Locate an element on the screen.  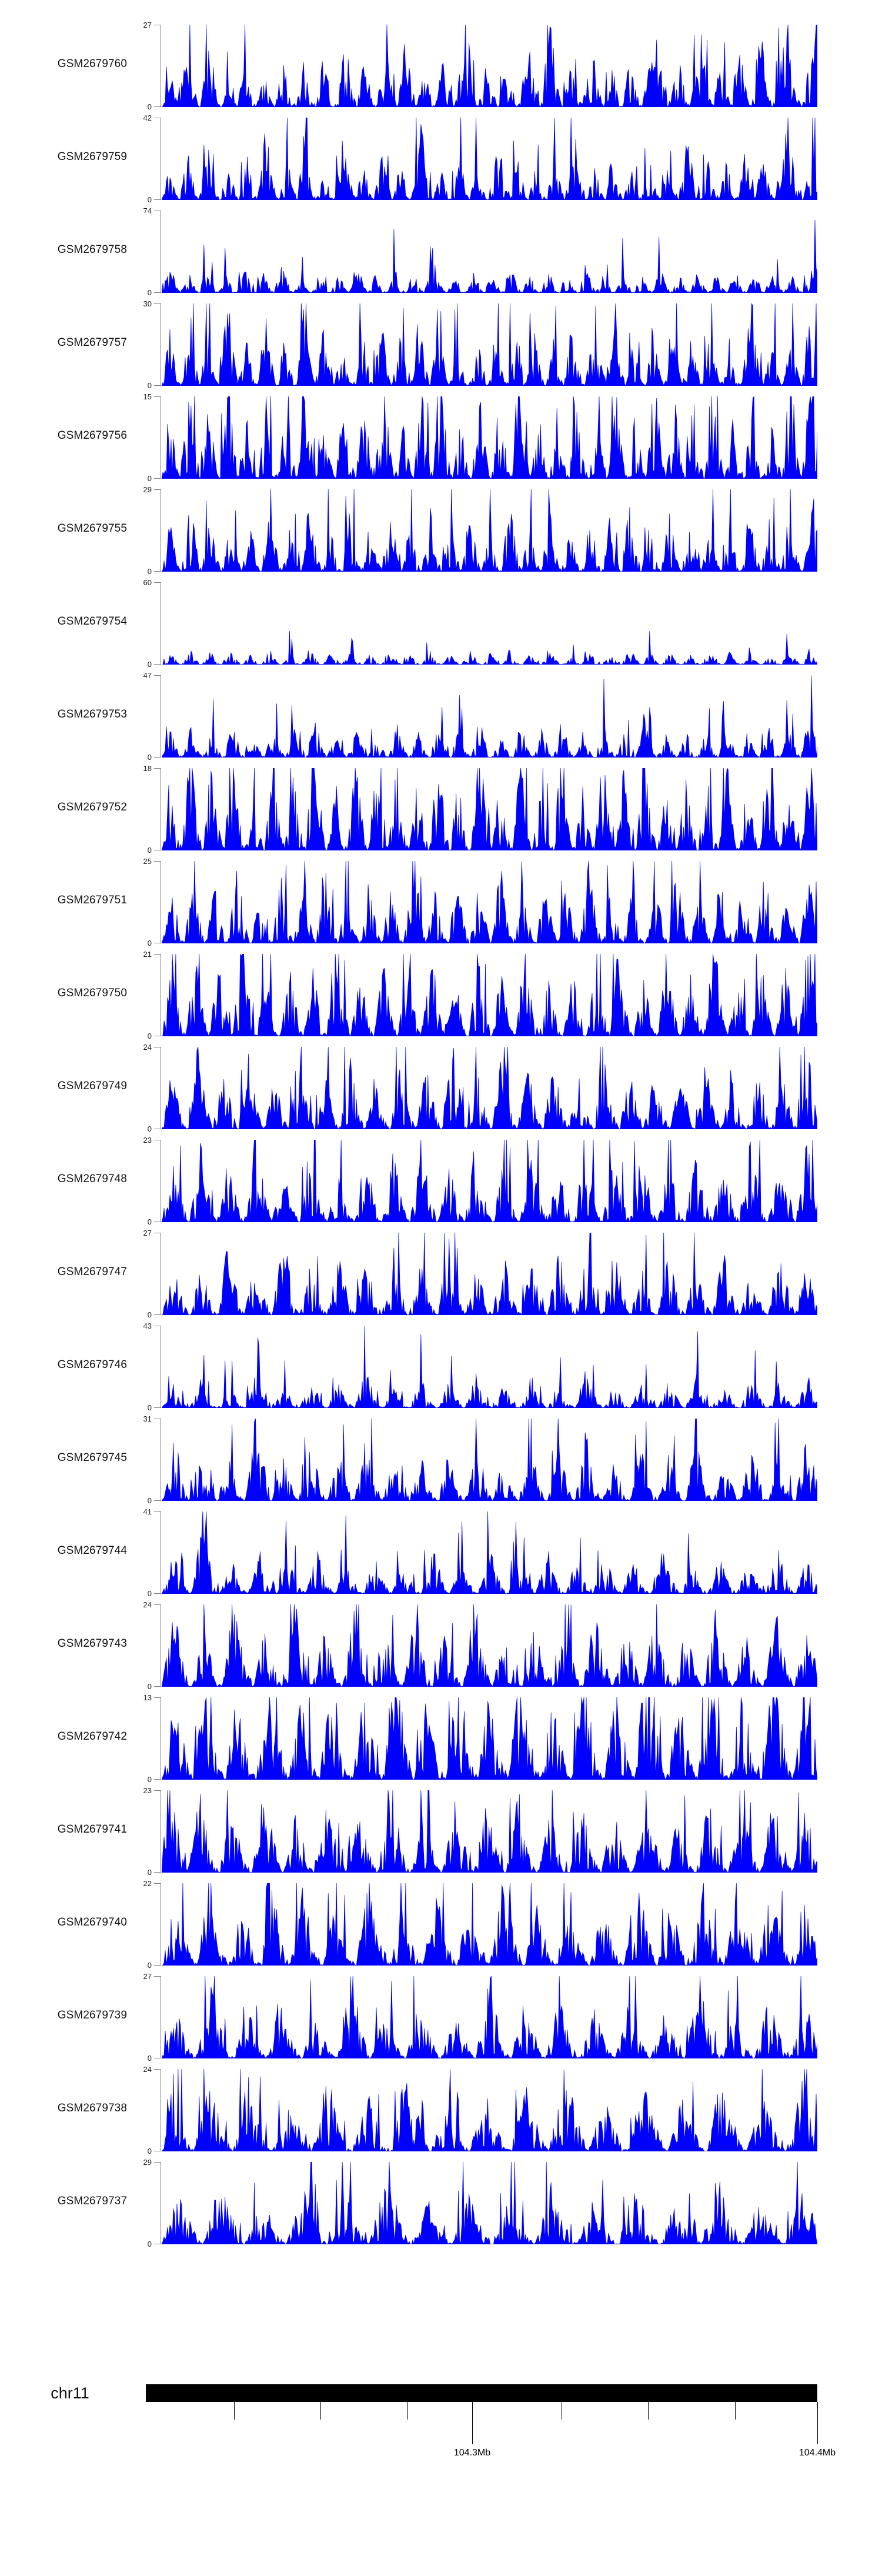
track-yaxis: 29 0 is located at coordinates (147, 2203).